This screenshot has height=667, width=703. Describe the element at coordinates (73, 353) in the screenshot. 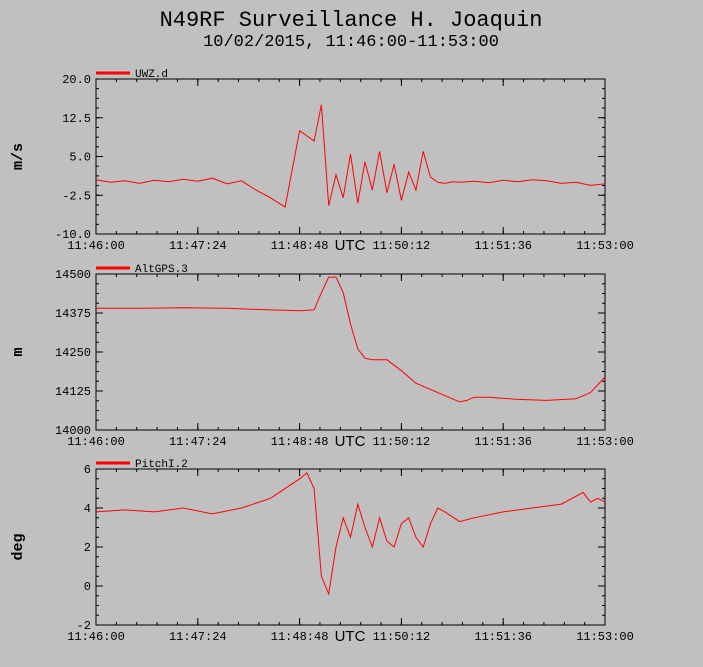

I see `y-tick-label: 14250` at that location.